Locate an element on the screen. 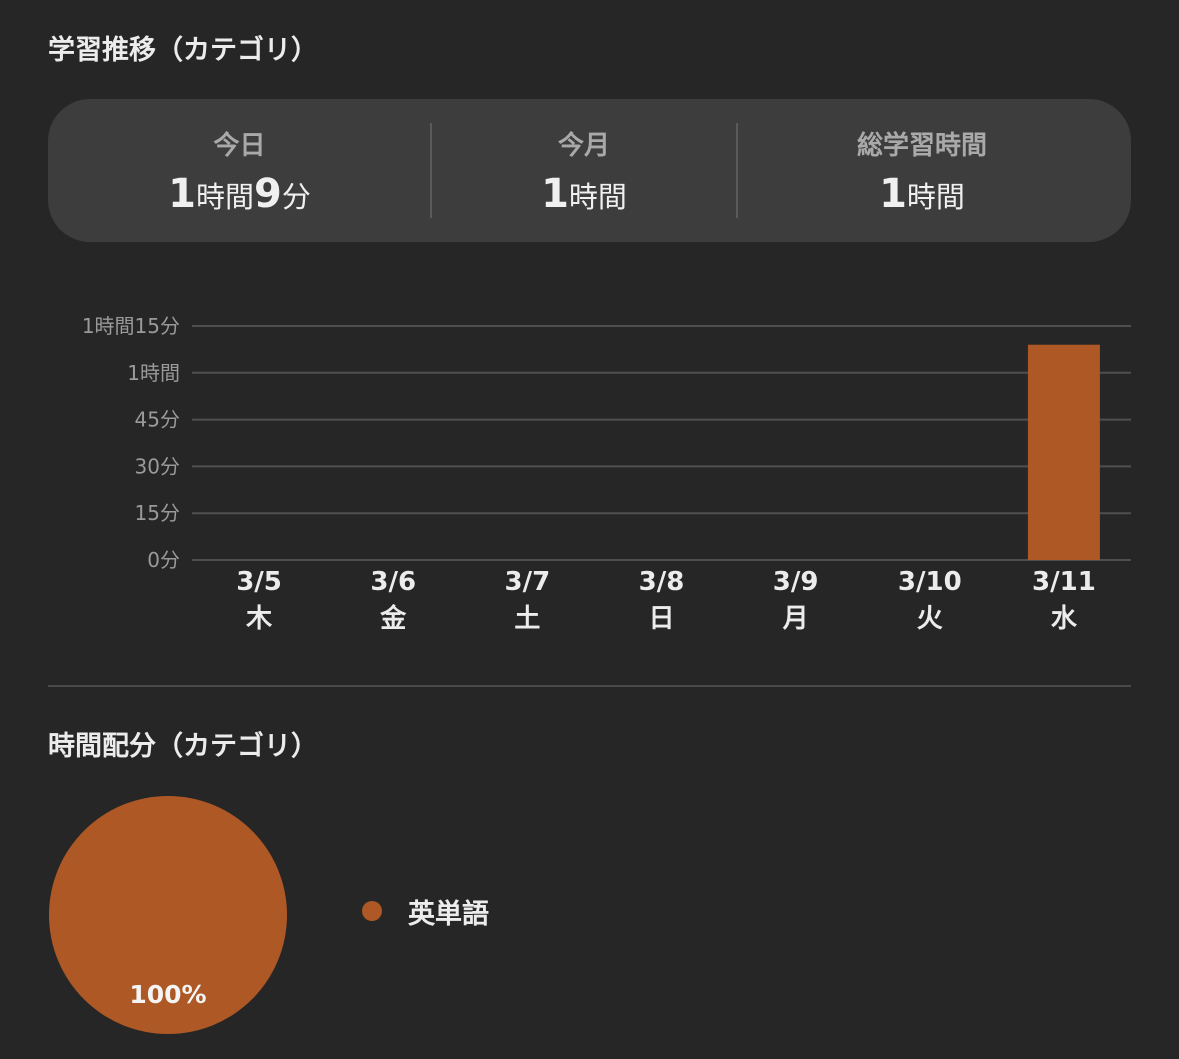 The width and height of the screenshot is (1179, 1059). time-distribution-pie-chart: 100% is located at coordinates (168, 915).